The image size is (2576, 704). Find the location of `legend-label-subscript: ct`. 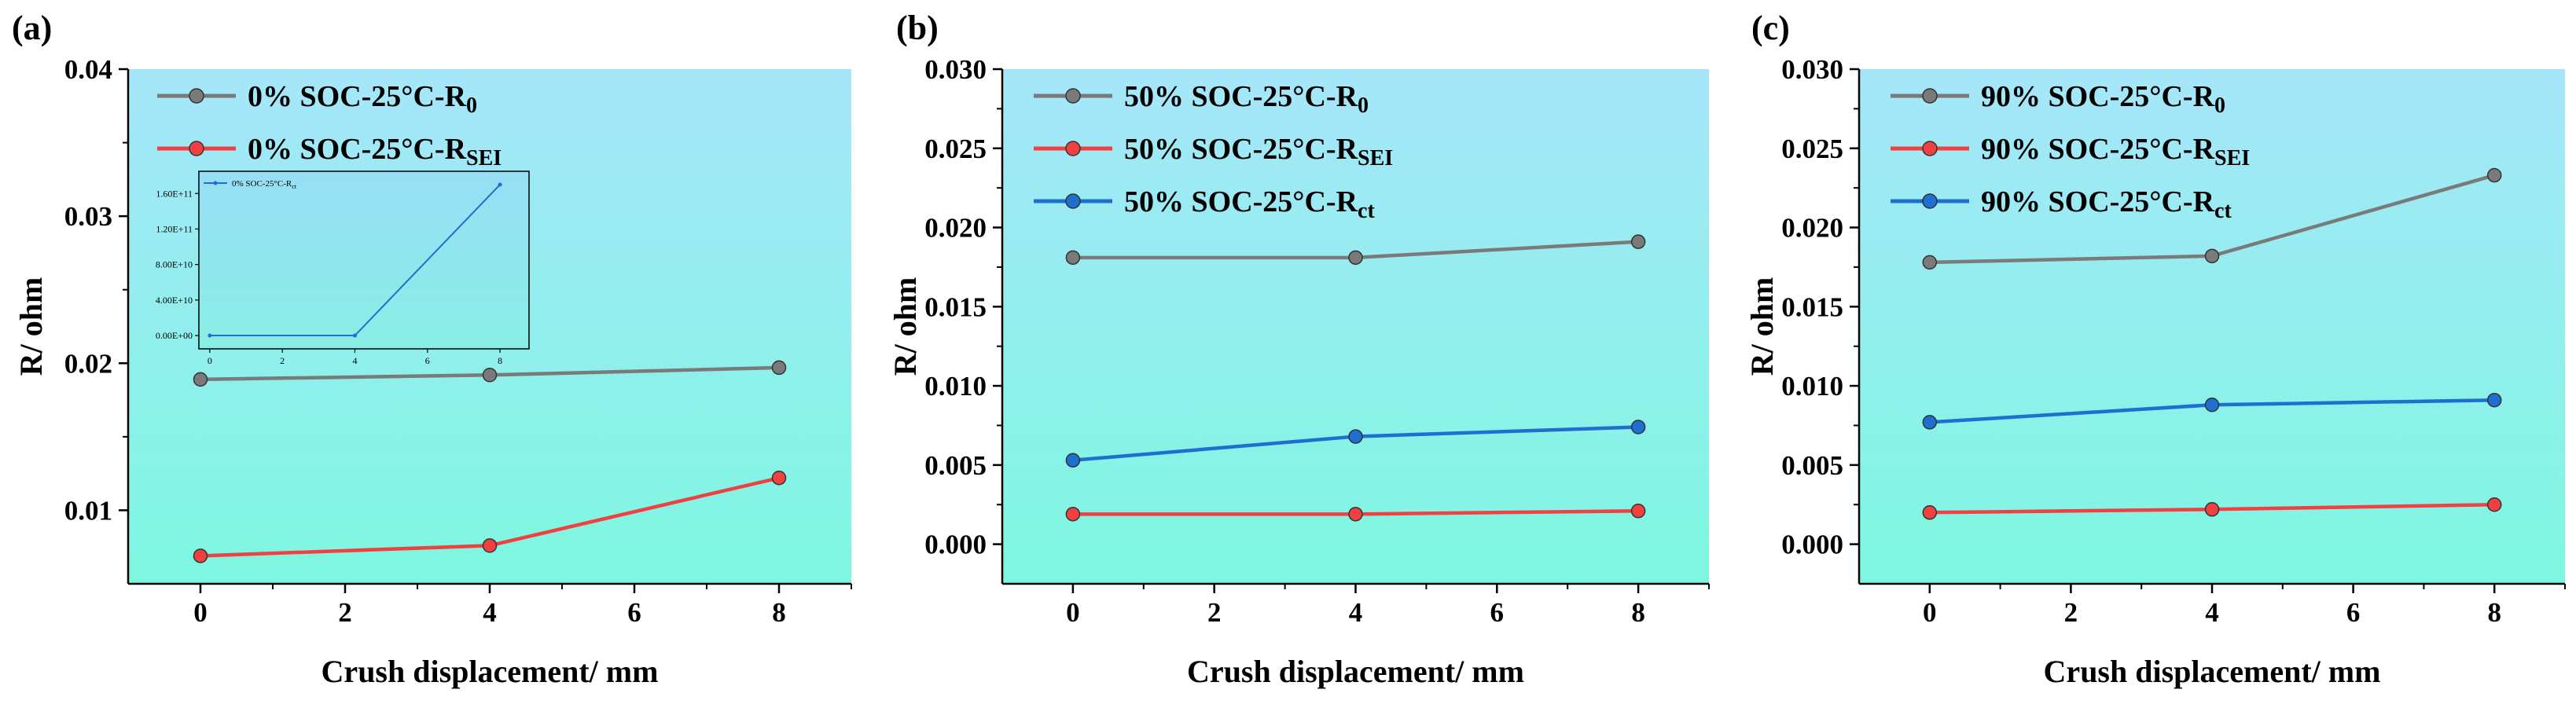

legend-label-subscript: ct is located at coordinates (1366, 211).